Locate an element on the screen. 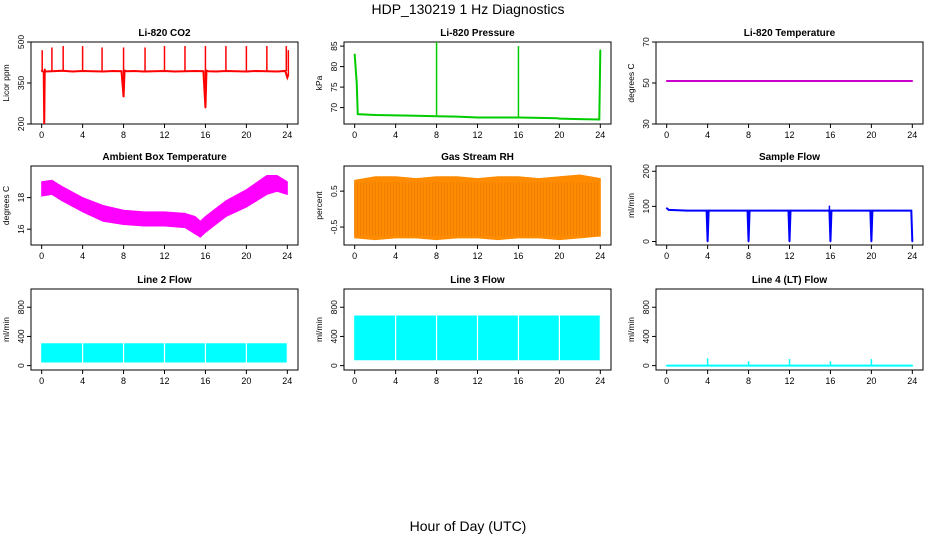 Image resolution: width=936 pixels, height=540 pixels. panel-title: Line 4 (LT) Flow is located at coordinates (790, 280).